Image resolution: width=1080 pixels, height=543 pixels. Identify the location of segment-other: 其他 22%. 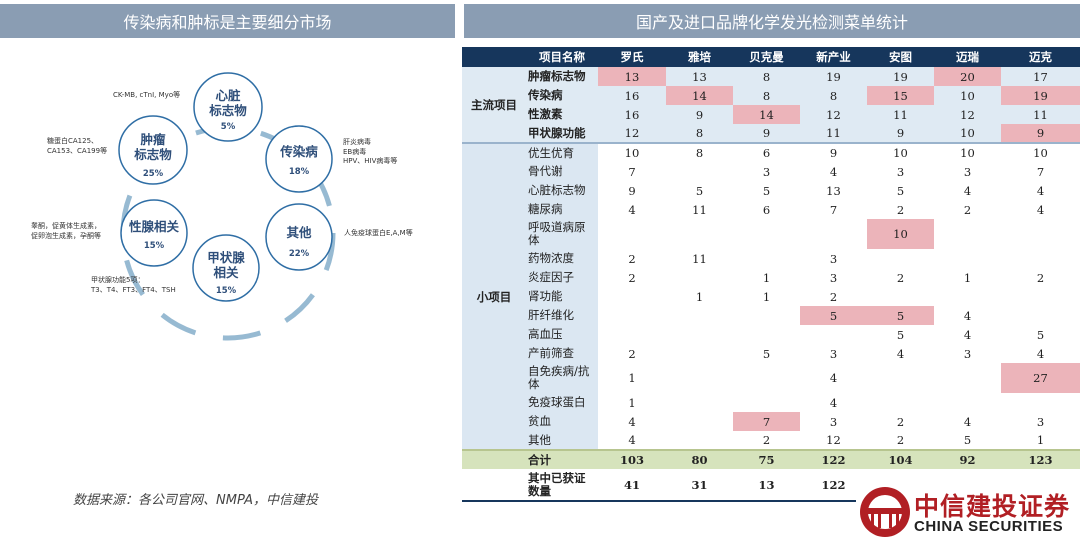
(299, 237).